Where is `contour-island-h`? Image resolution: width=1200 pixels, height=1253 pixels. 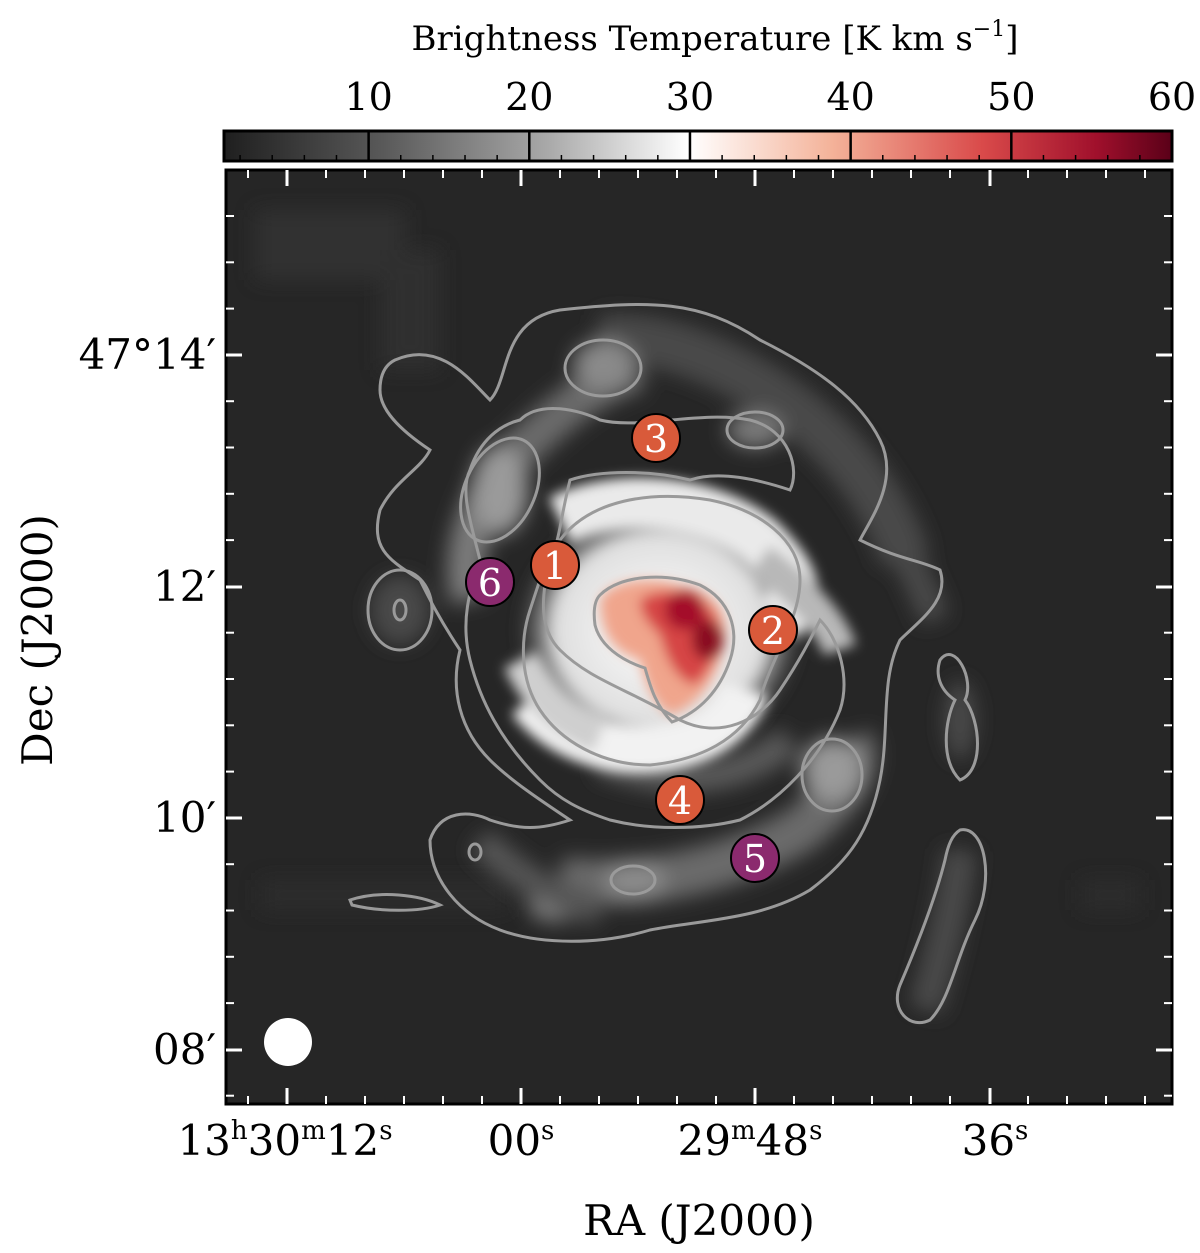 contour-island-h is located at coordinates (832, 775).